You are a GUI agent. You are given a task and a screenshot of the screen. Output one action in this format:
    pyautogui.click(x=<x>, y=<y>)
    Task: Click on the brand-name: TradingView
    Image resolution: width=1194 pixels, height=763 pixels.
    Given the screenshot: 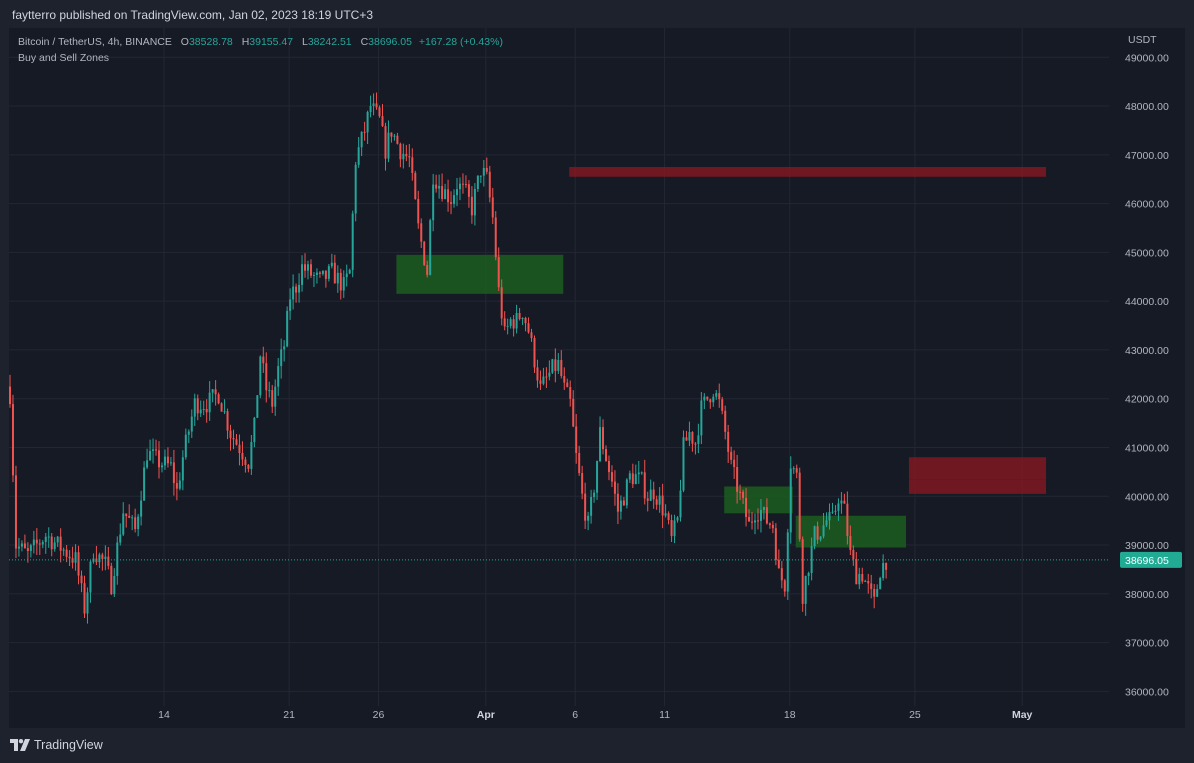 What is the action you would take?
    pyautogui.click(x=68, y=745)
    